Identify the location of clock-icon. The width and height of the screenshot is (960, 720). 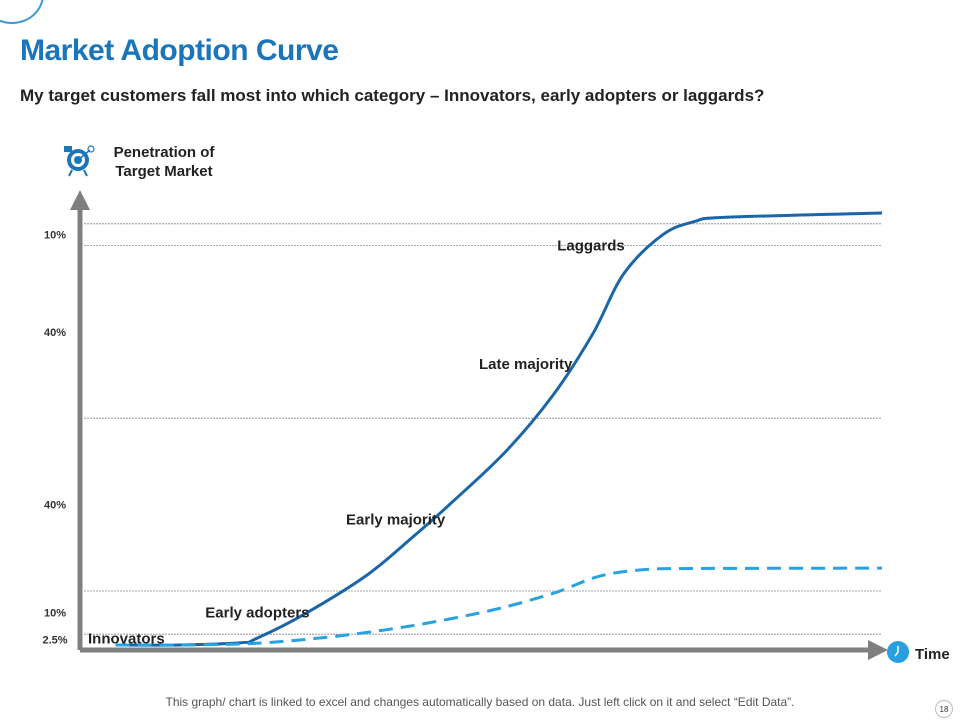
(898, 652).